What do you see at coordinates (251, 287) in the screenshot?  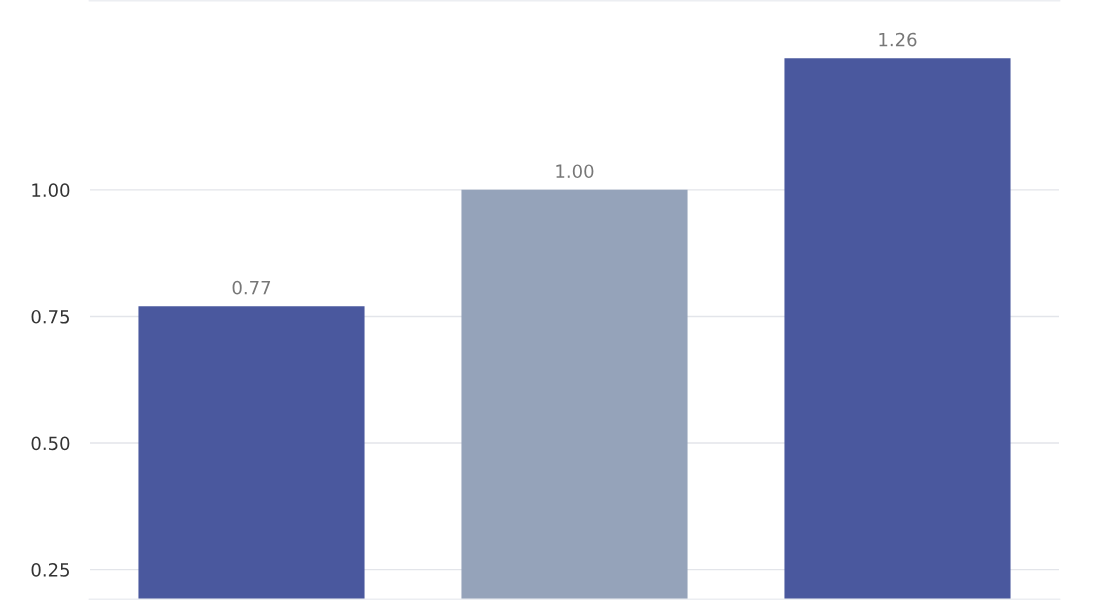 I see `data-label: 0.77` at bounding box center [251, 287].